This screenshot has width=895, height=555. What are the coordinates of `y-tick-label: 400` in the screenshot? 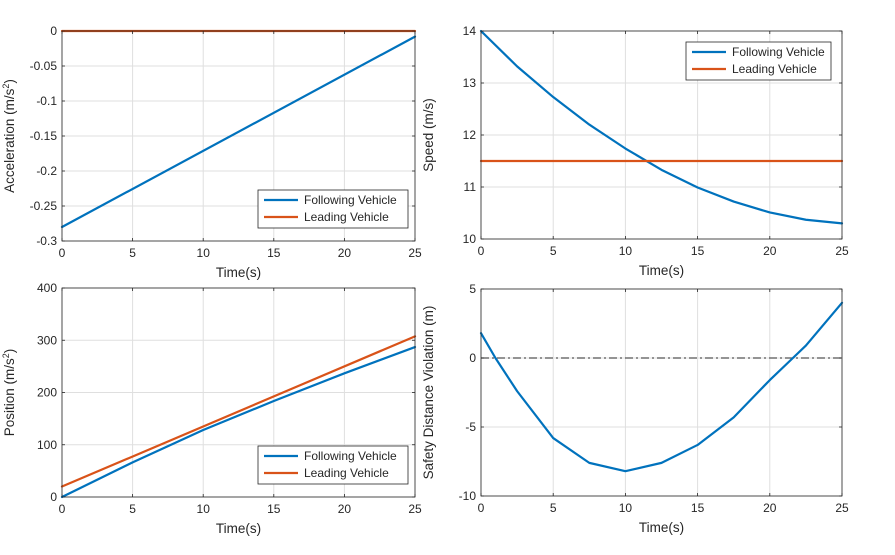 It's located at (47, 288).